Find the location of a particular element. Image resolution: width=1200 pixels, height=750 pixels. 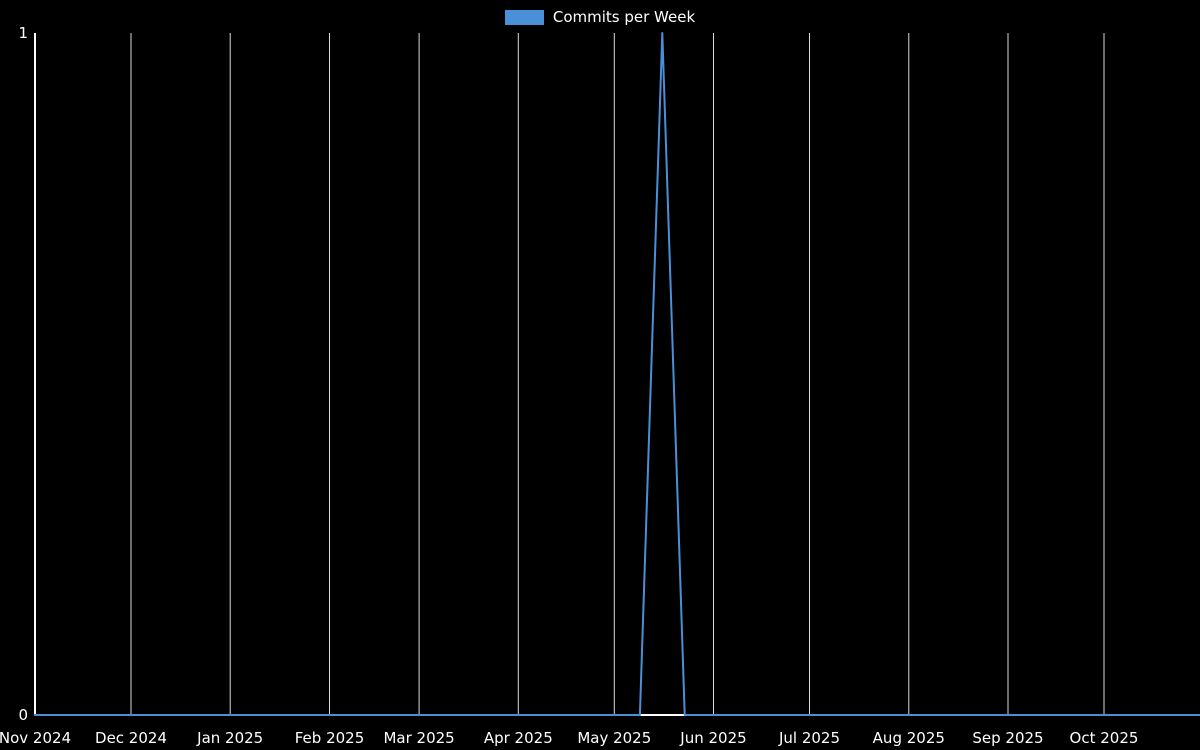

legend-label: Commits per Week is located at coordinates (624, 17).